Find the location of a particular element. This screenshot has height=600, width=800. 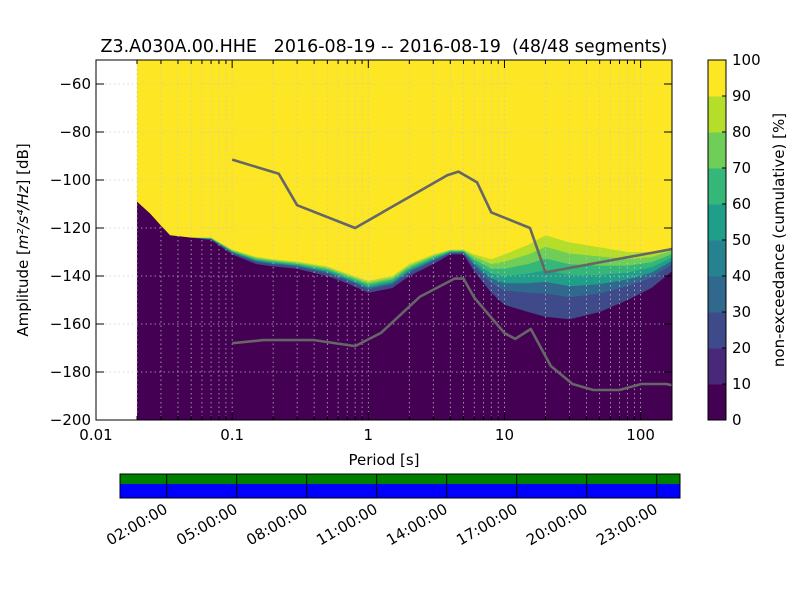

time-tick-label: 02:00:00 is located at coordinates (136, 524).